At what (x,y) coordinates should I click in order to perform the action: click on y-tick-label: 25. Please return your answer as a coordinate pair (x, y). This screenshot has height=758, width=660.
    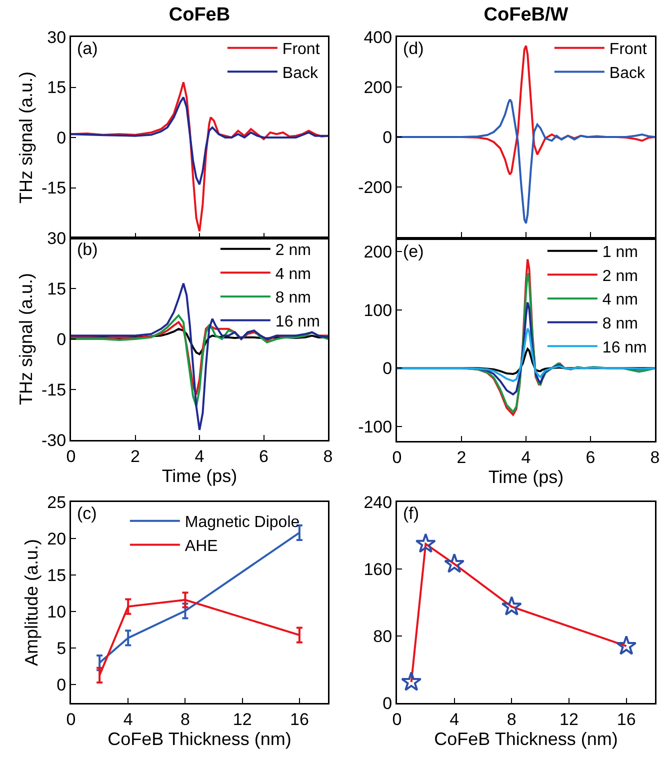
    Looking at the image, I should click on (56, 502).